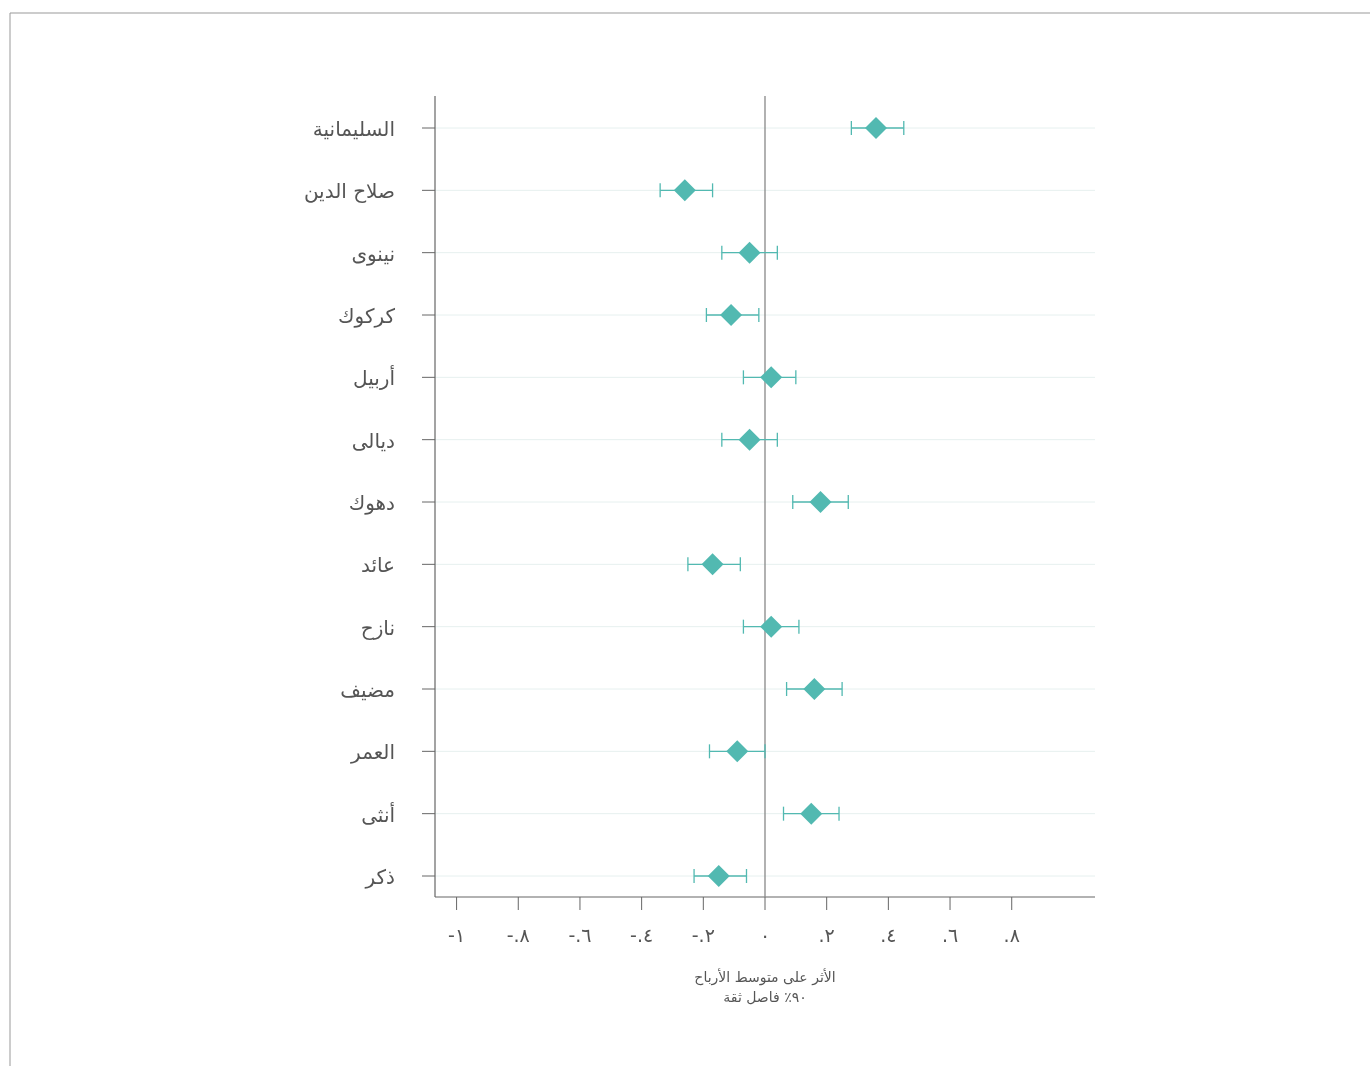 The height and width of the screenshot is (1066, 1370). Describe the element at coordinates (377, 565) in the screenshot. I see `y-tick-label: عائد` at that location.